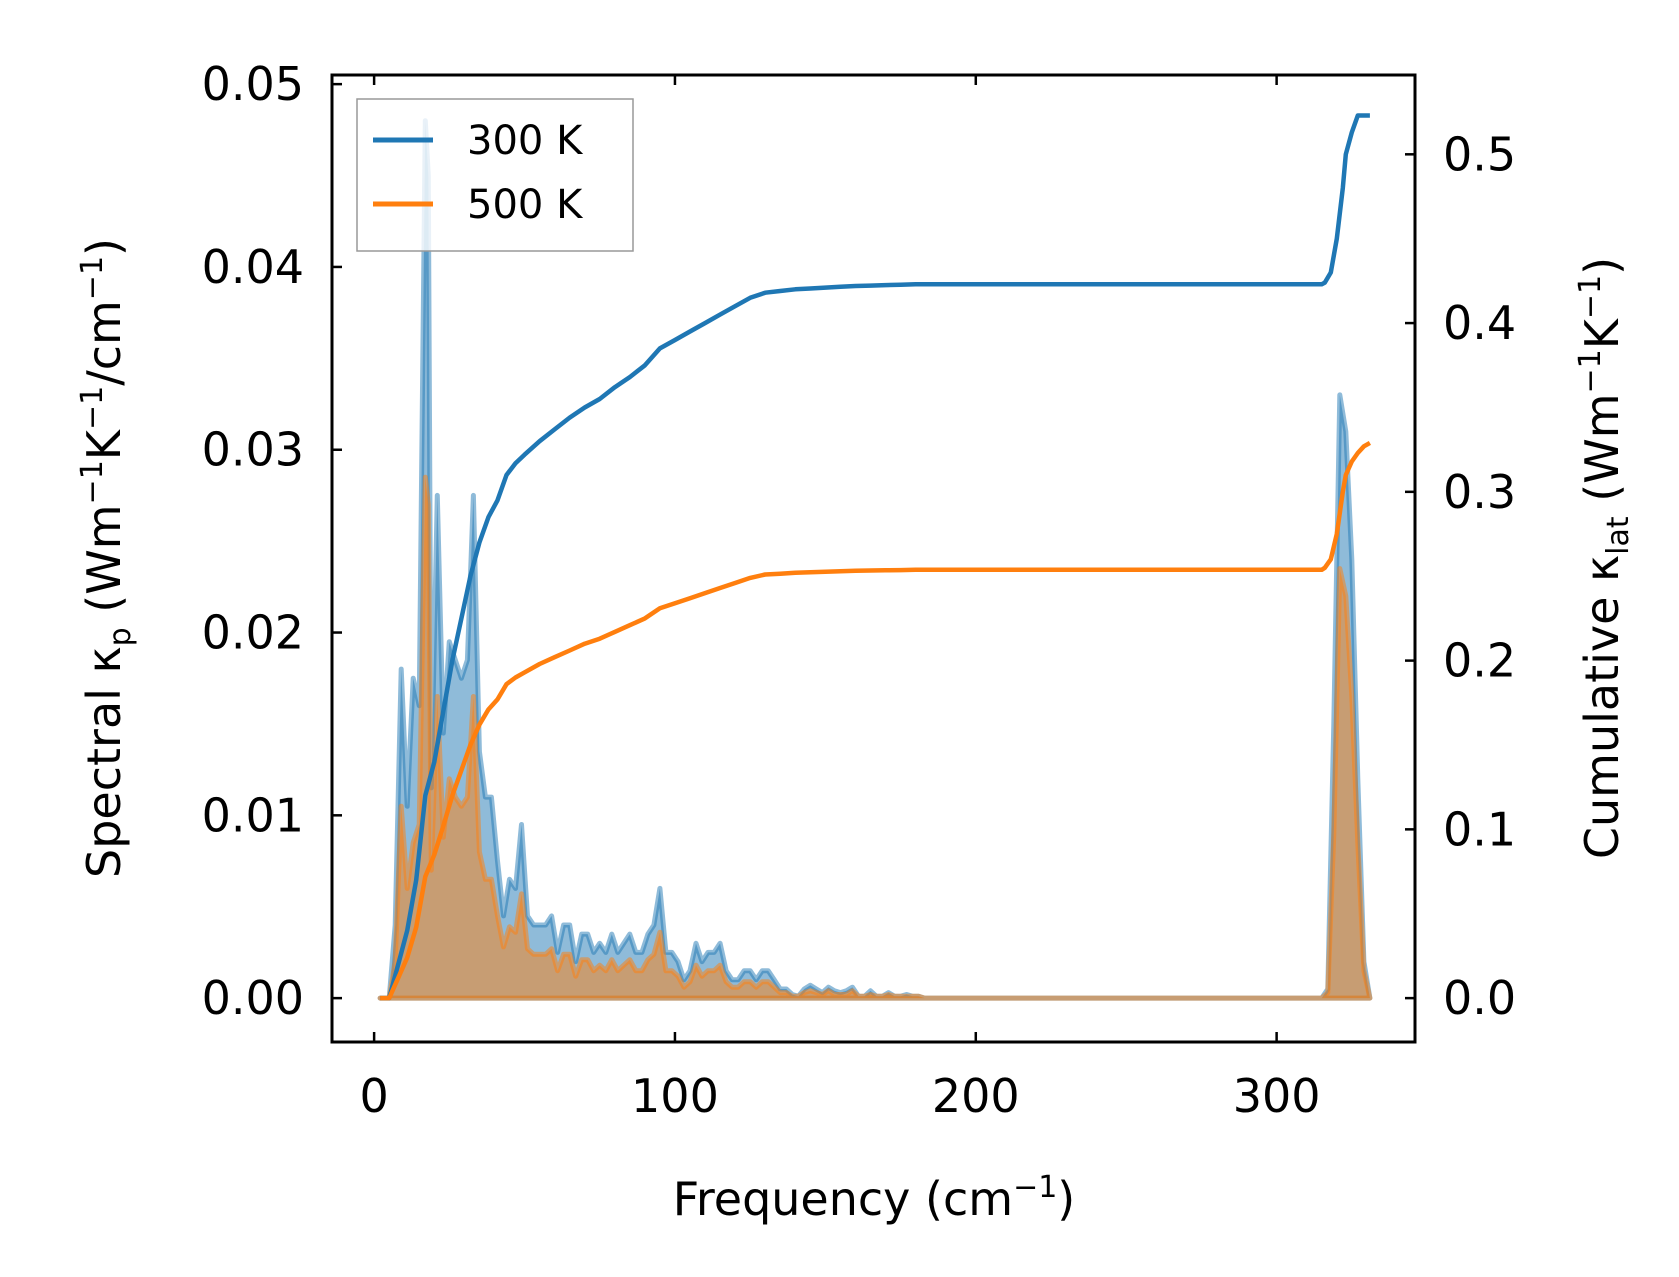 This screenshot has height=1277, width=1679. I want to click on y-right-tick-label: 0.0, so click(1479, 998).